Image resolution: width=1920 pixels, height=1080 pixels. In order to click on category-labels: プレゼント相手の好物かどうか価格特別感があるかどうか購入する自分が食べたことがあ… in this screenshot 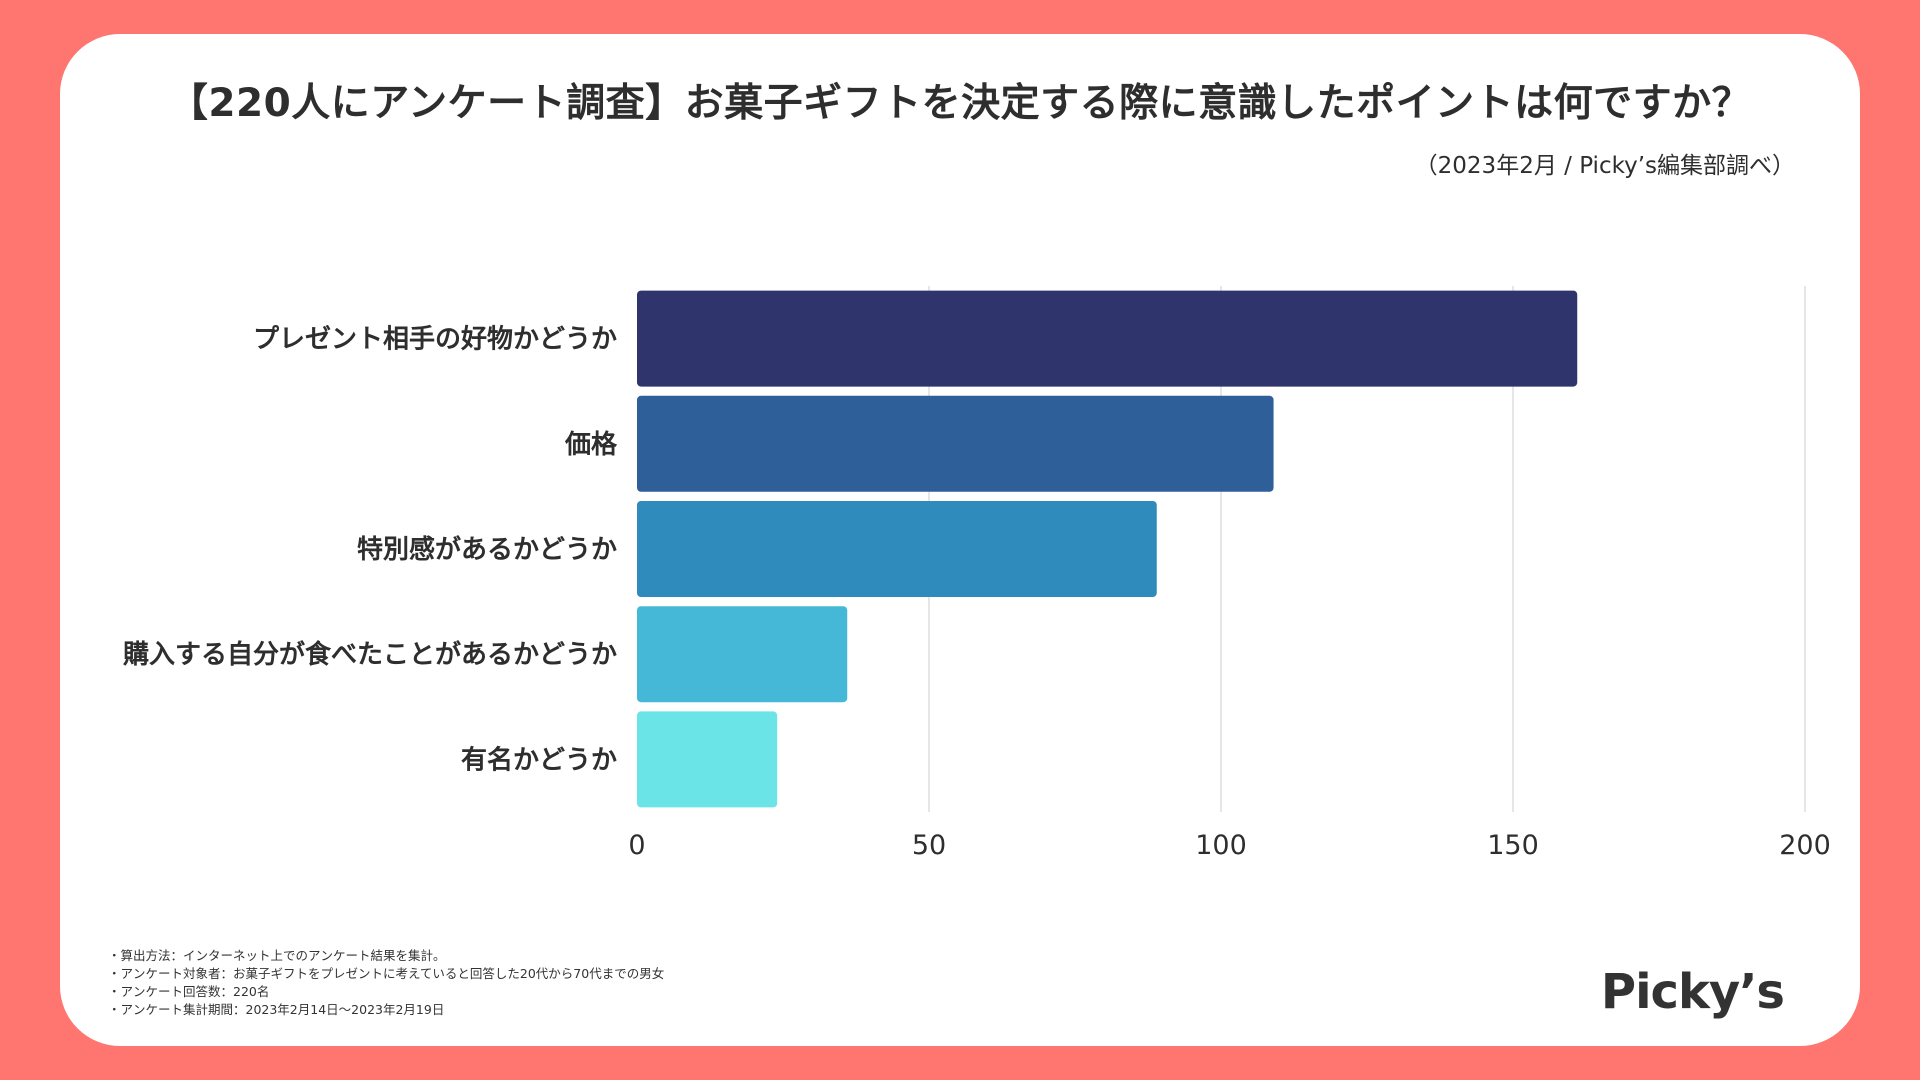, I will do `click(370, 550)`.